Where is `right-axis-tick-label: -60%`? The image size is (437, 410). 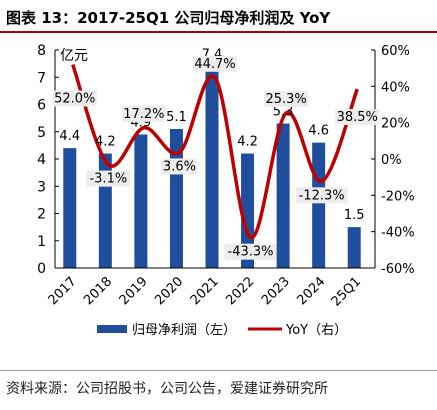 right-axis-tick-label: -60% is located at coordinates (398, 269).